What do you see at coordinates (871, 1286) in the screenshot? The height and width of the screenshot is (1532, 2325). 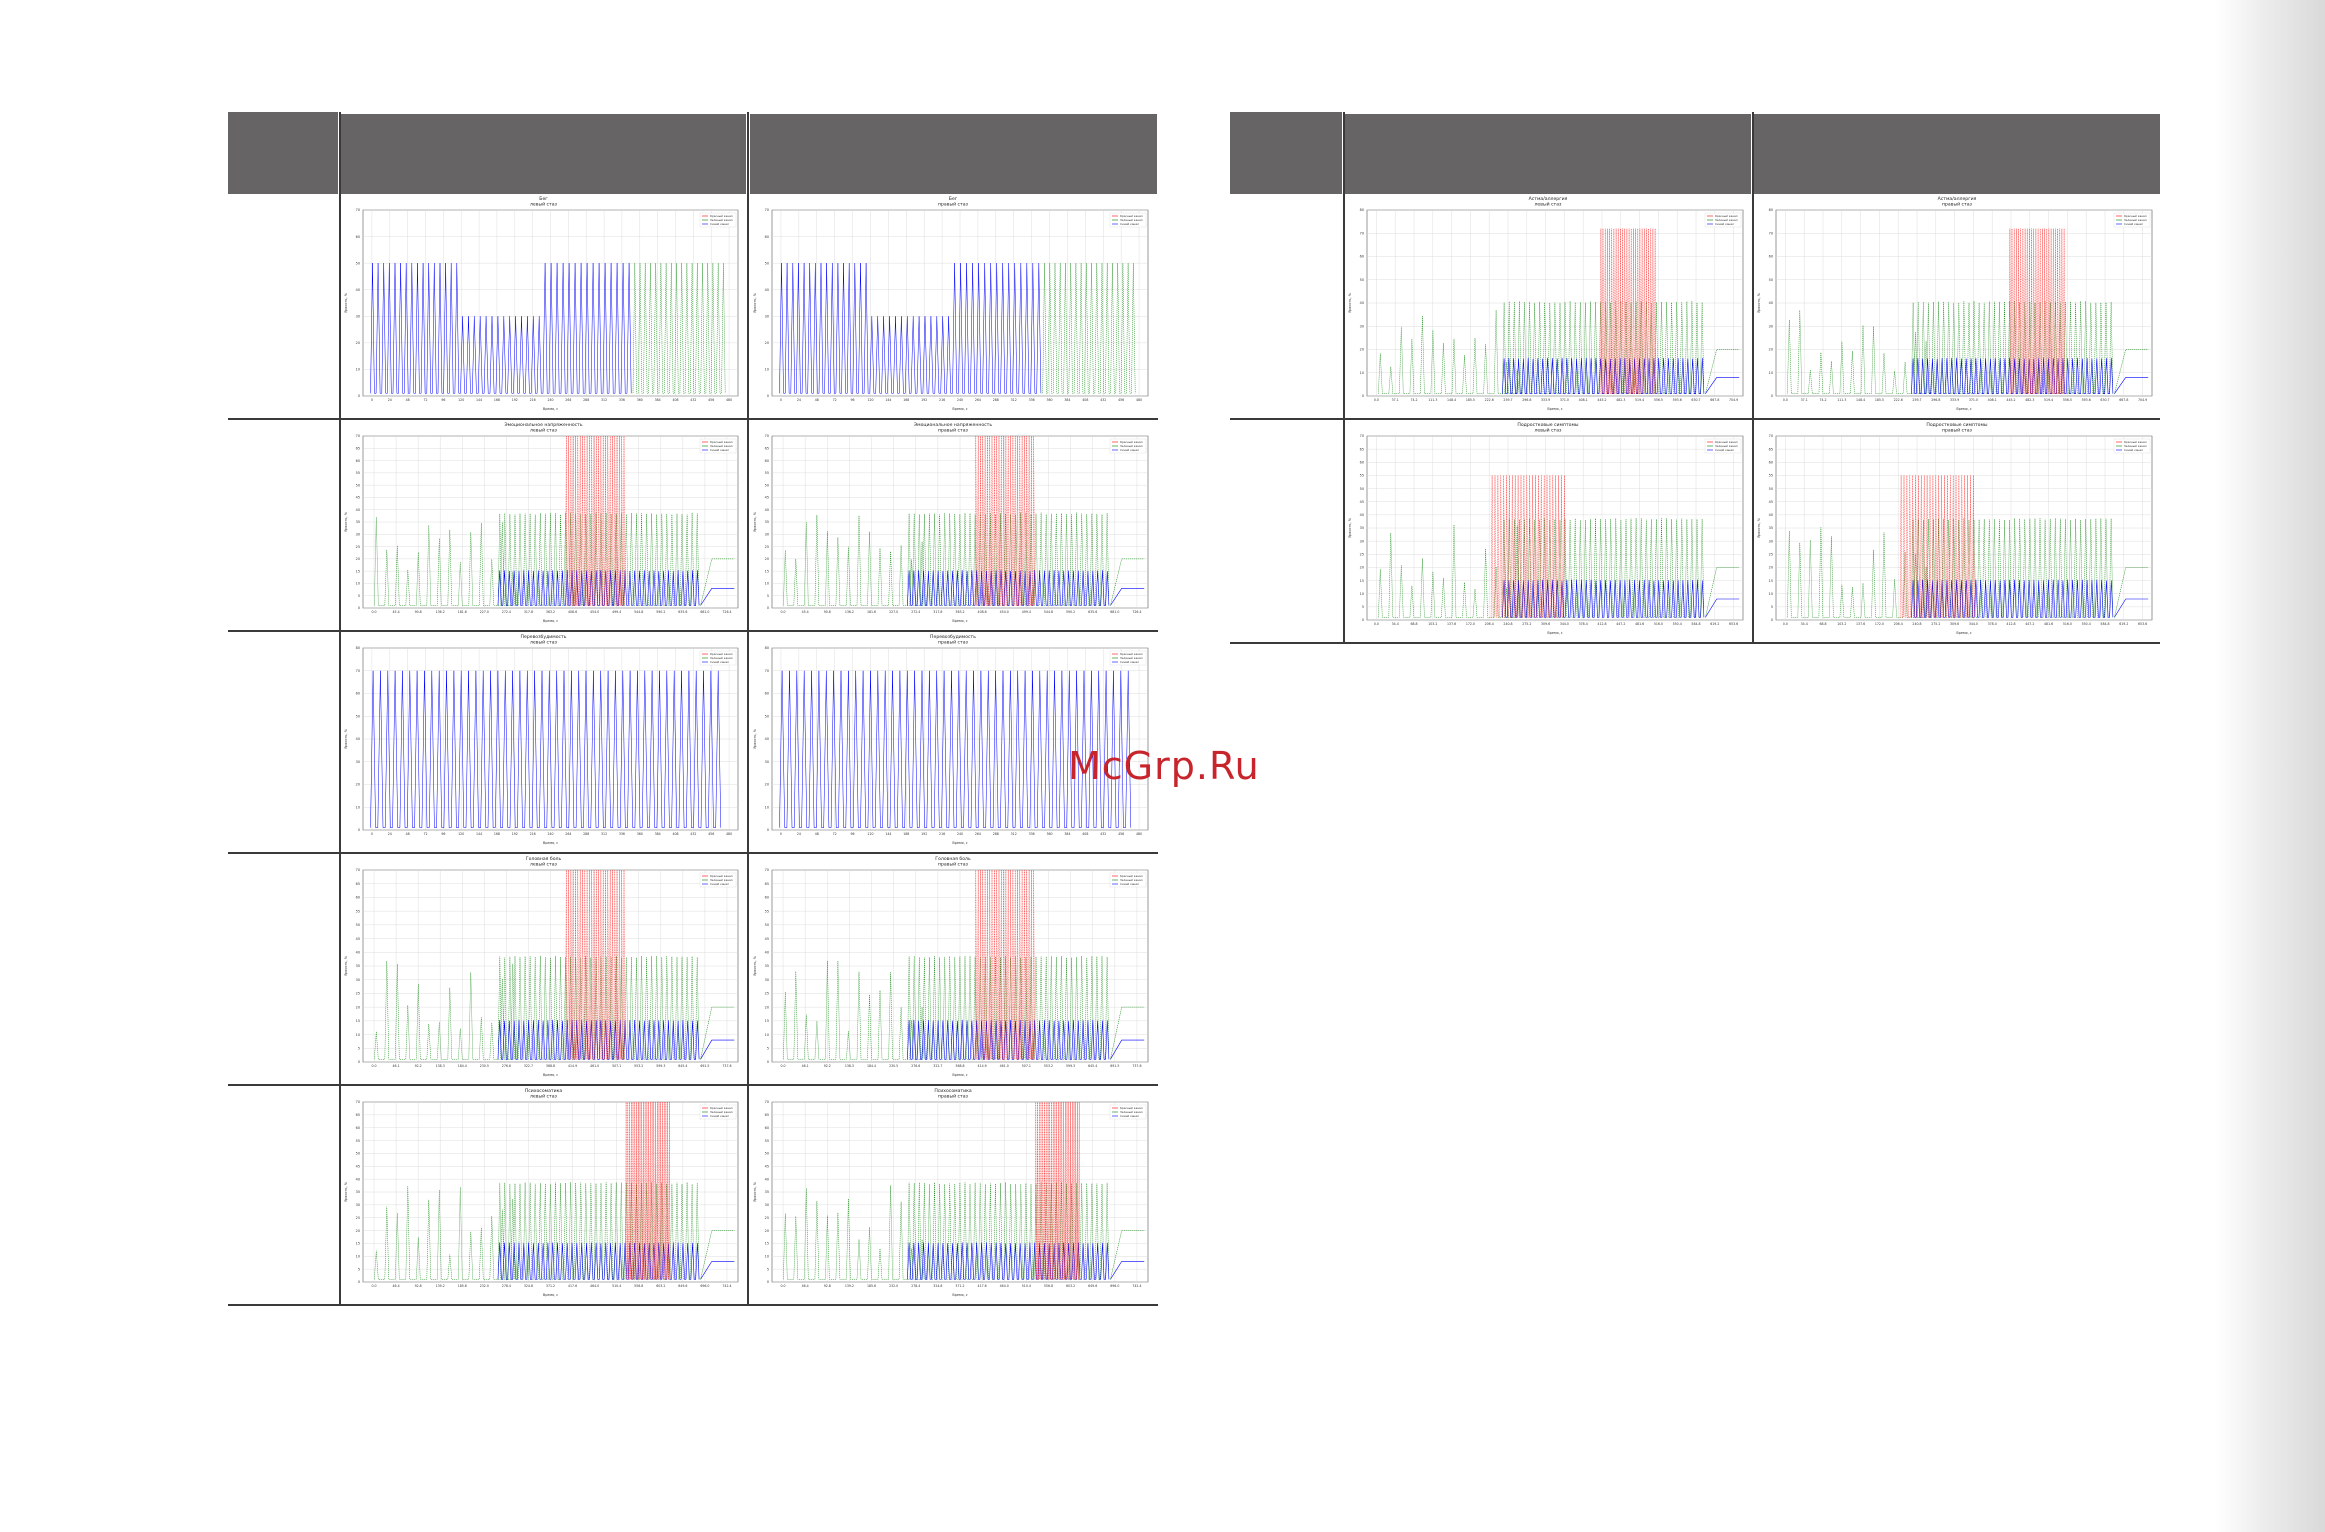 I see `x-tick-label: 185.6` at bounding box center [871, 1286].